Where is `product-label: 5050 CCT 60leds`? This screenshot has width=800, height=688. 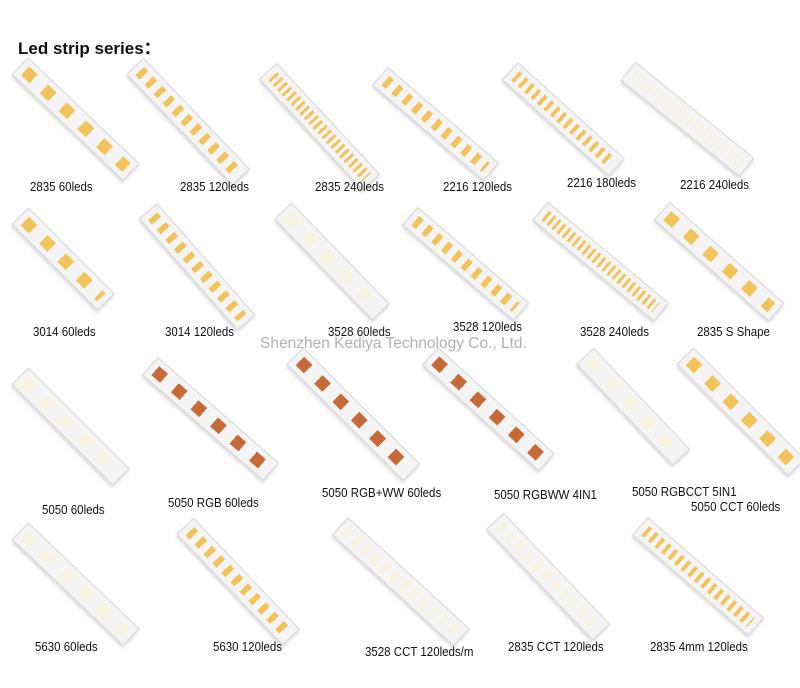
product-label: 5050 CCT 60leds is located at coordinates (736, 507).